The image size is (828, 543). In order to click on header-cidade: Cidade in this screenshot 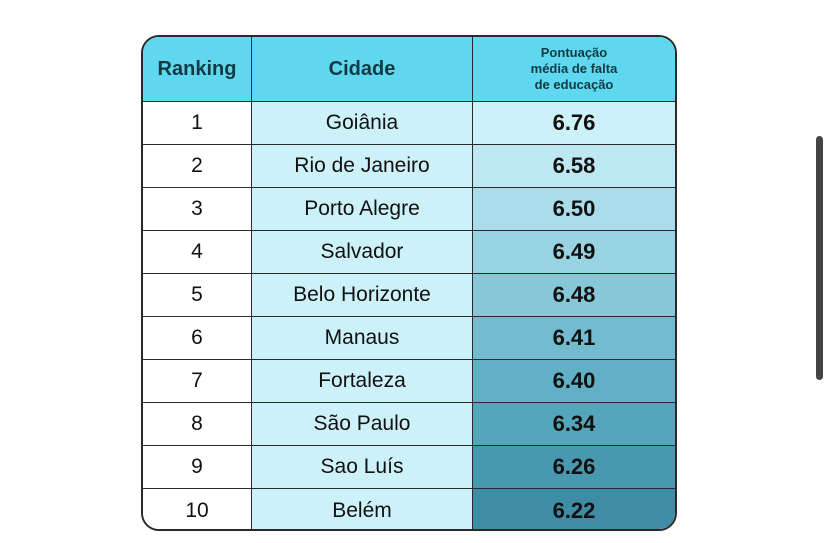, I will do `click(362, 69)`.